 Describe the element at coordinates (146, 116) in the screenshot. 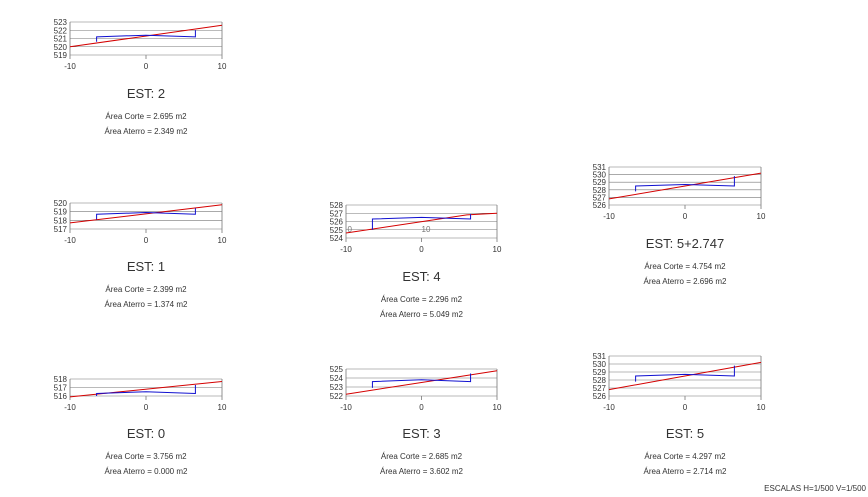

I see `area-cut-label: Área Corte = 2.695 m2` at that location.